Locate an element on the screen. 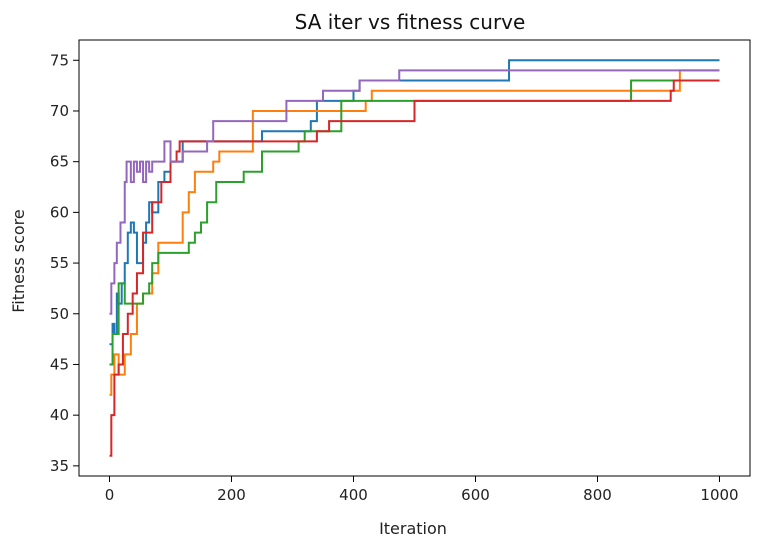 The image size is (759, 551). y-tick-label: 65 is located at coordinates (59, 162).